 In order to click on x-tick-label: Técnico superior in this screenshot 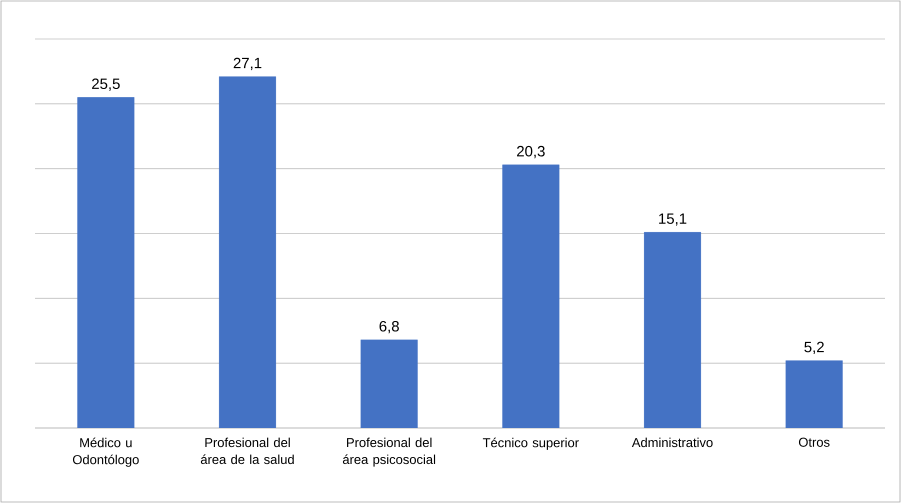, I will do `click(530, 444)`.